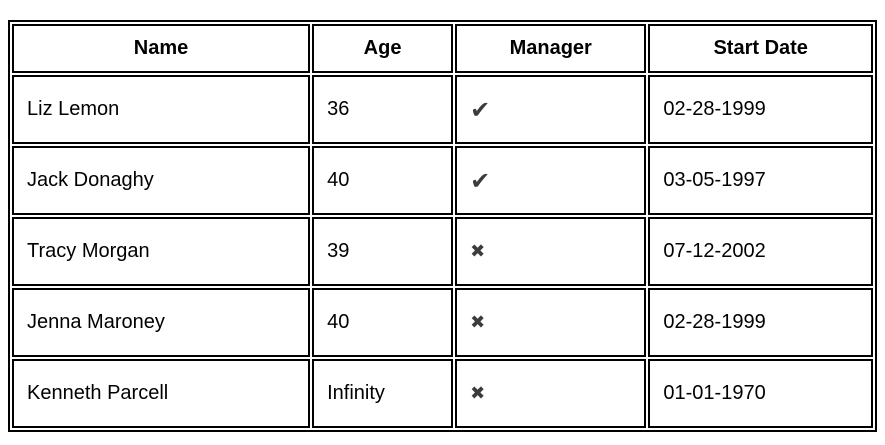  What do you see at coordinates (551, 48) in the screenshot?
I see `column-header-manager: Manager` at bounding box center [551, 48].